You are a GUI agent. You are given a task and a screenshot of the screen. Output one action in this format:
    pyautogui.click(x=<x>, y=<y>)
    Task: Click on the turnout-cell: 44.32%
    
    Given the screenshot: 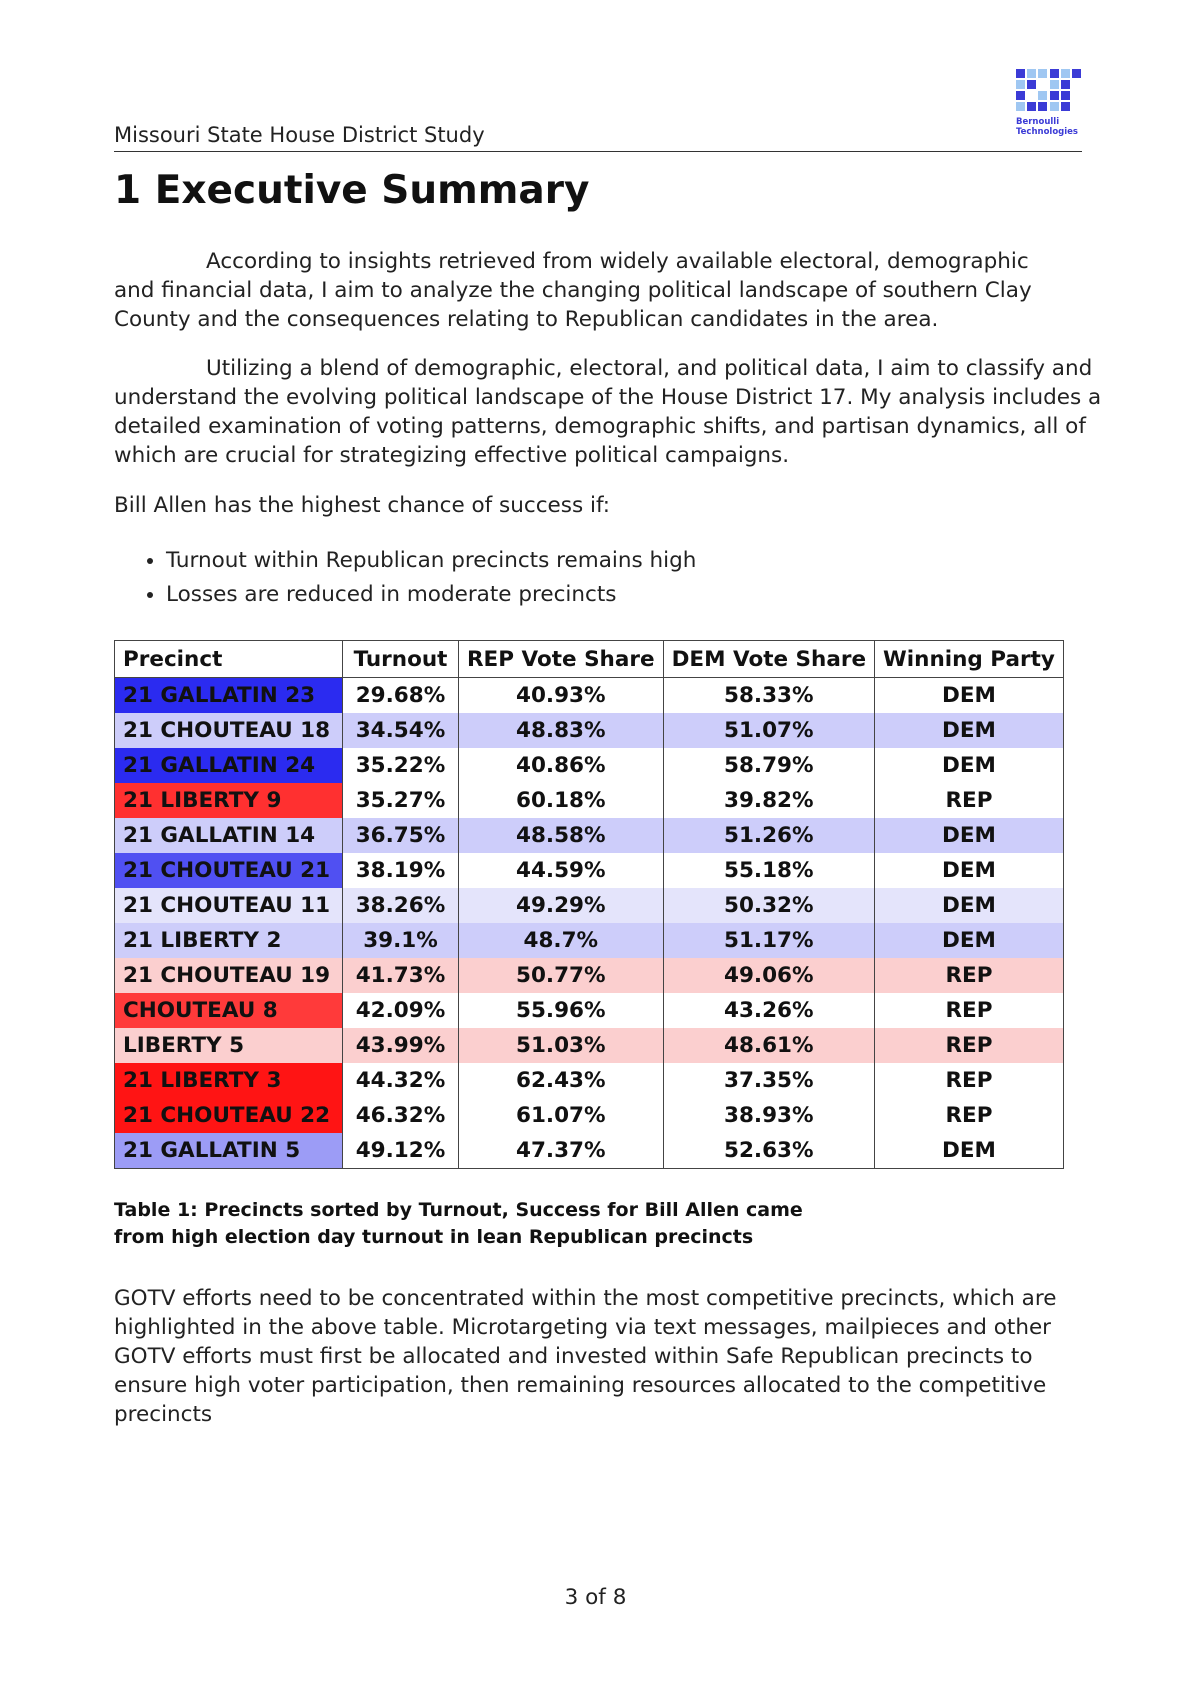 What is the action you would take?
    pyautogui.click(x=400, y=1080)
    